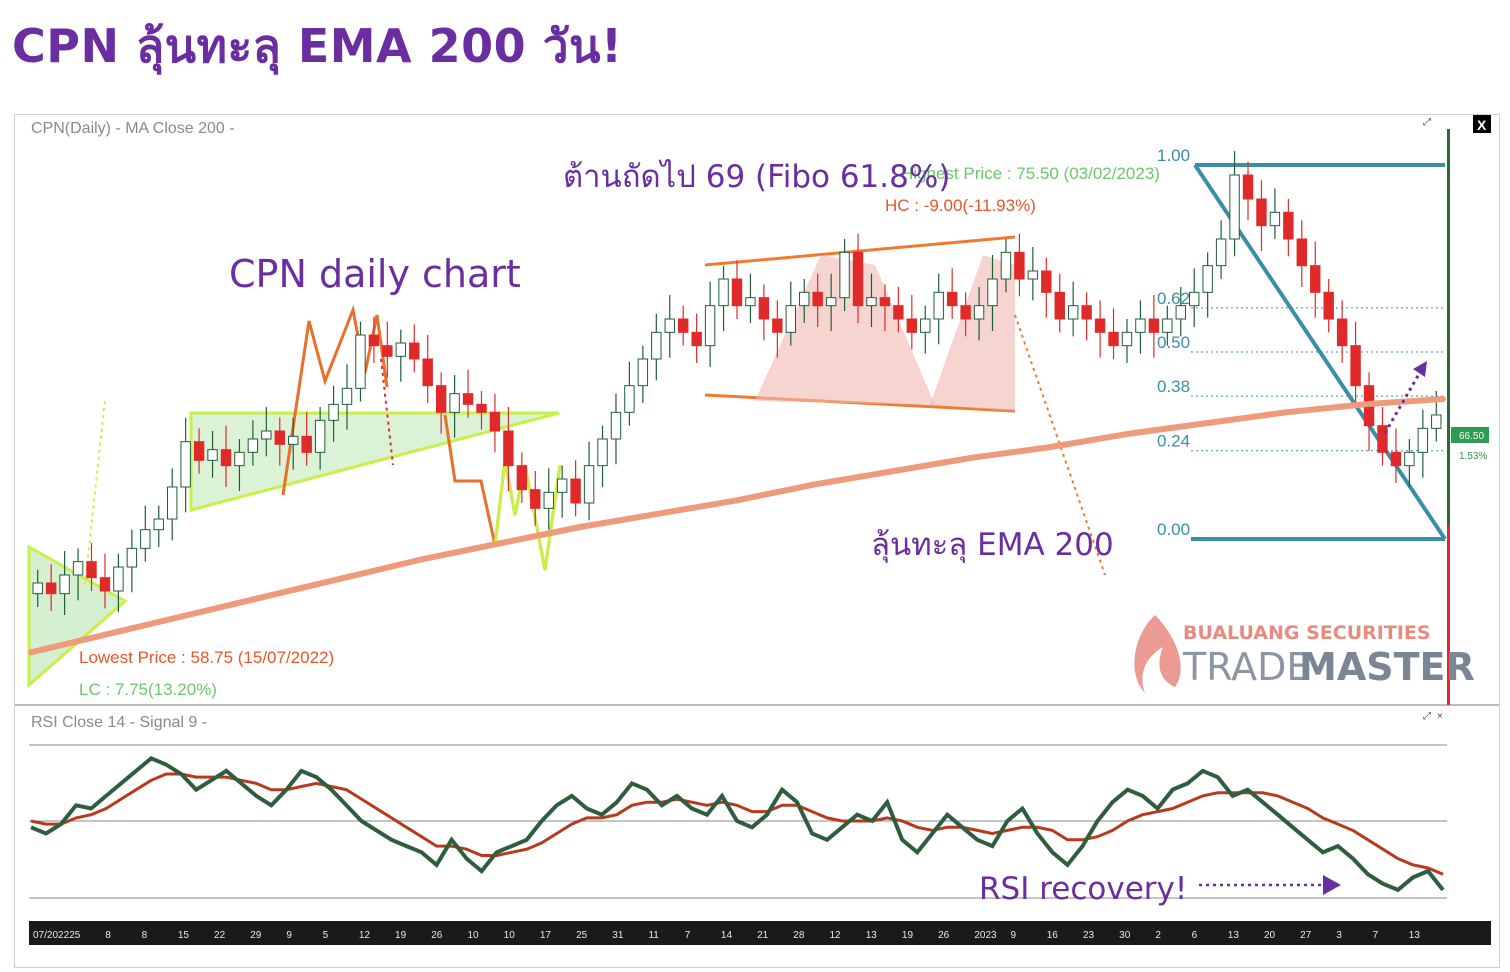  Describe the element at coordinates (1173, 298) in the screenshot. I see `fibo-level-label: 0.62` at that location.